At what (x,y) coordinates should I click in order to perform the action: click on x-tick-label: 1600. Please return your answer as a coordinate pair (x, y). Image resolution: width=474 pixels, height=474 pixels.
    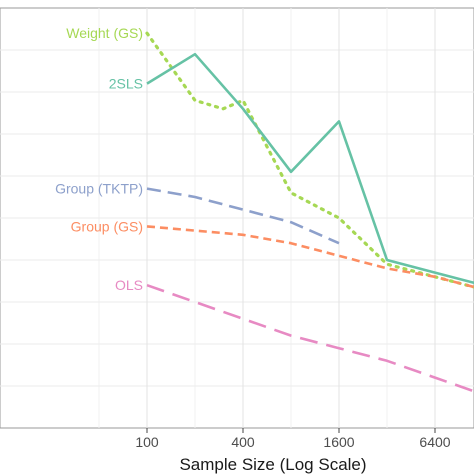
    Looking at the image, I should click on (338, 442).